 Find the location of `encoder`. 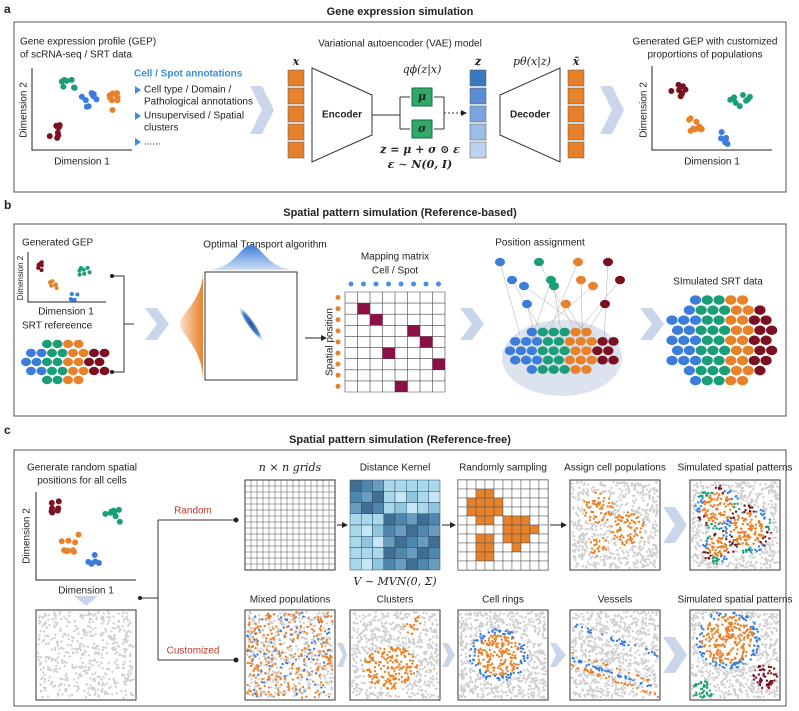

encoder is located at coordinates (342, 115).